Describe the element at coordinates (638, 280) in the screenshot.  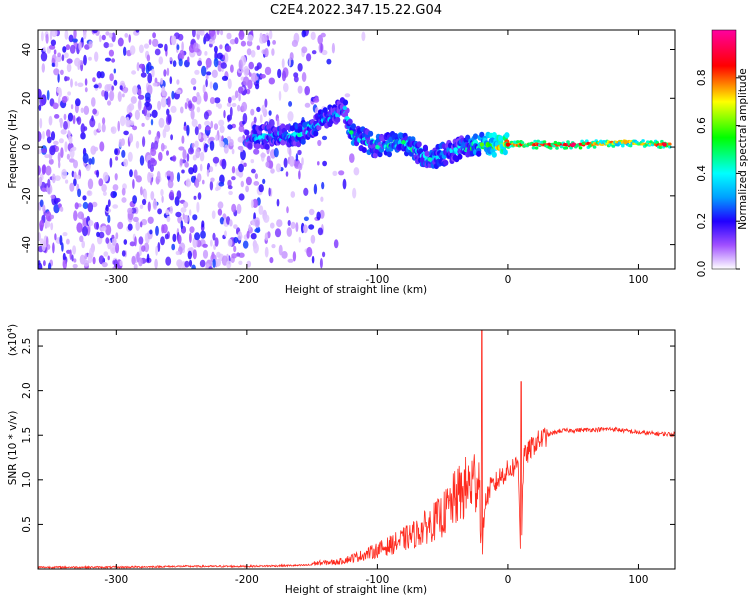
I see `x-tick-label: 100` at that location.